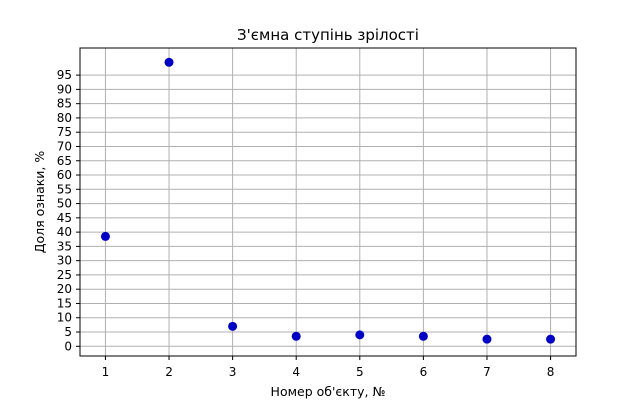  What do you see at coordinates (64, 161) in the screenshot?
I see `y-tick-label: 65` at bounding box center [64, 161].